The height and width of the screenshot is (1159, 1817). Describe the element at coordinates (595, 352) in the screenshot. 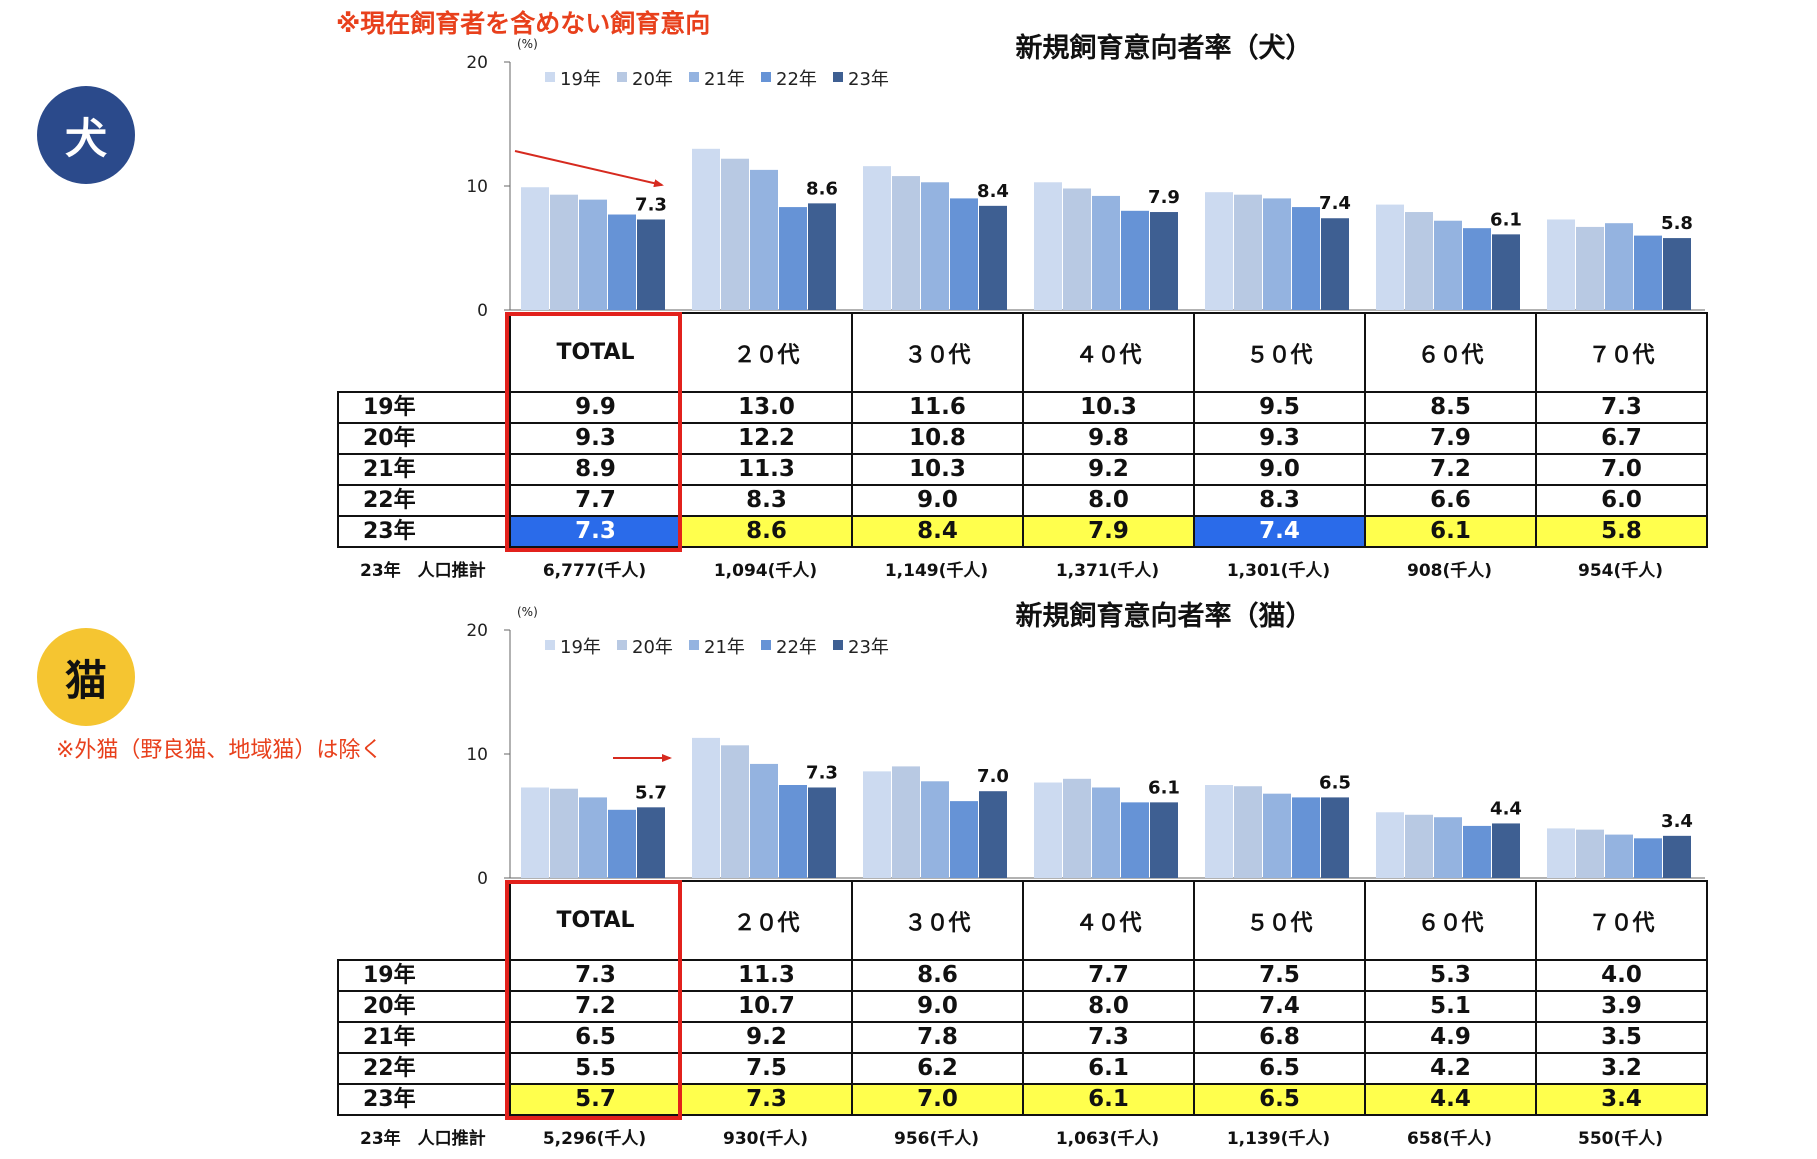

I see `header-cell: TOTAL` at that location.